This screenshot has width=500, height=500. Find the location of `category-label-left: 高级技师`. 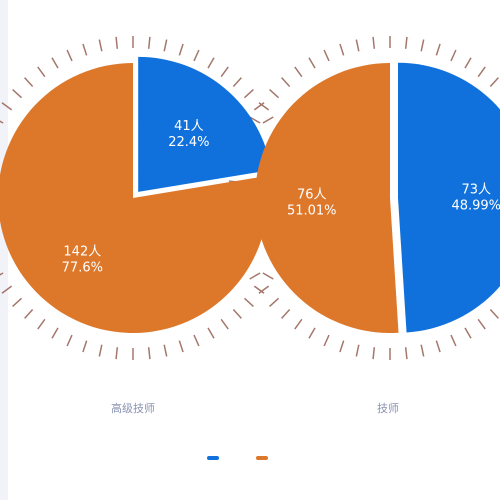

category-label-left: 高级技师 is located at coordinates (133, 408).